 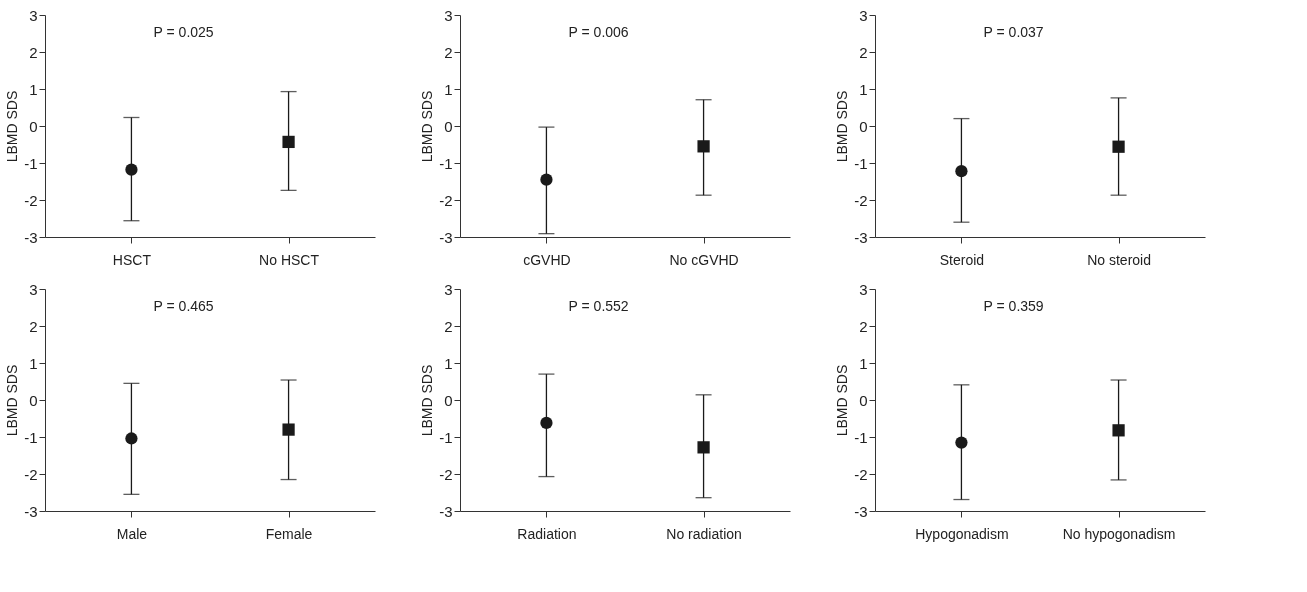 I want to click on x-tick-label: Female, so click(x=289, y=533).